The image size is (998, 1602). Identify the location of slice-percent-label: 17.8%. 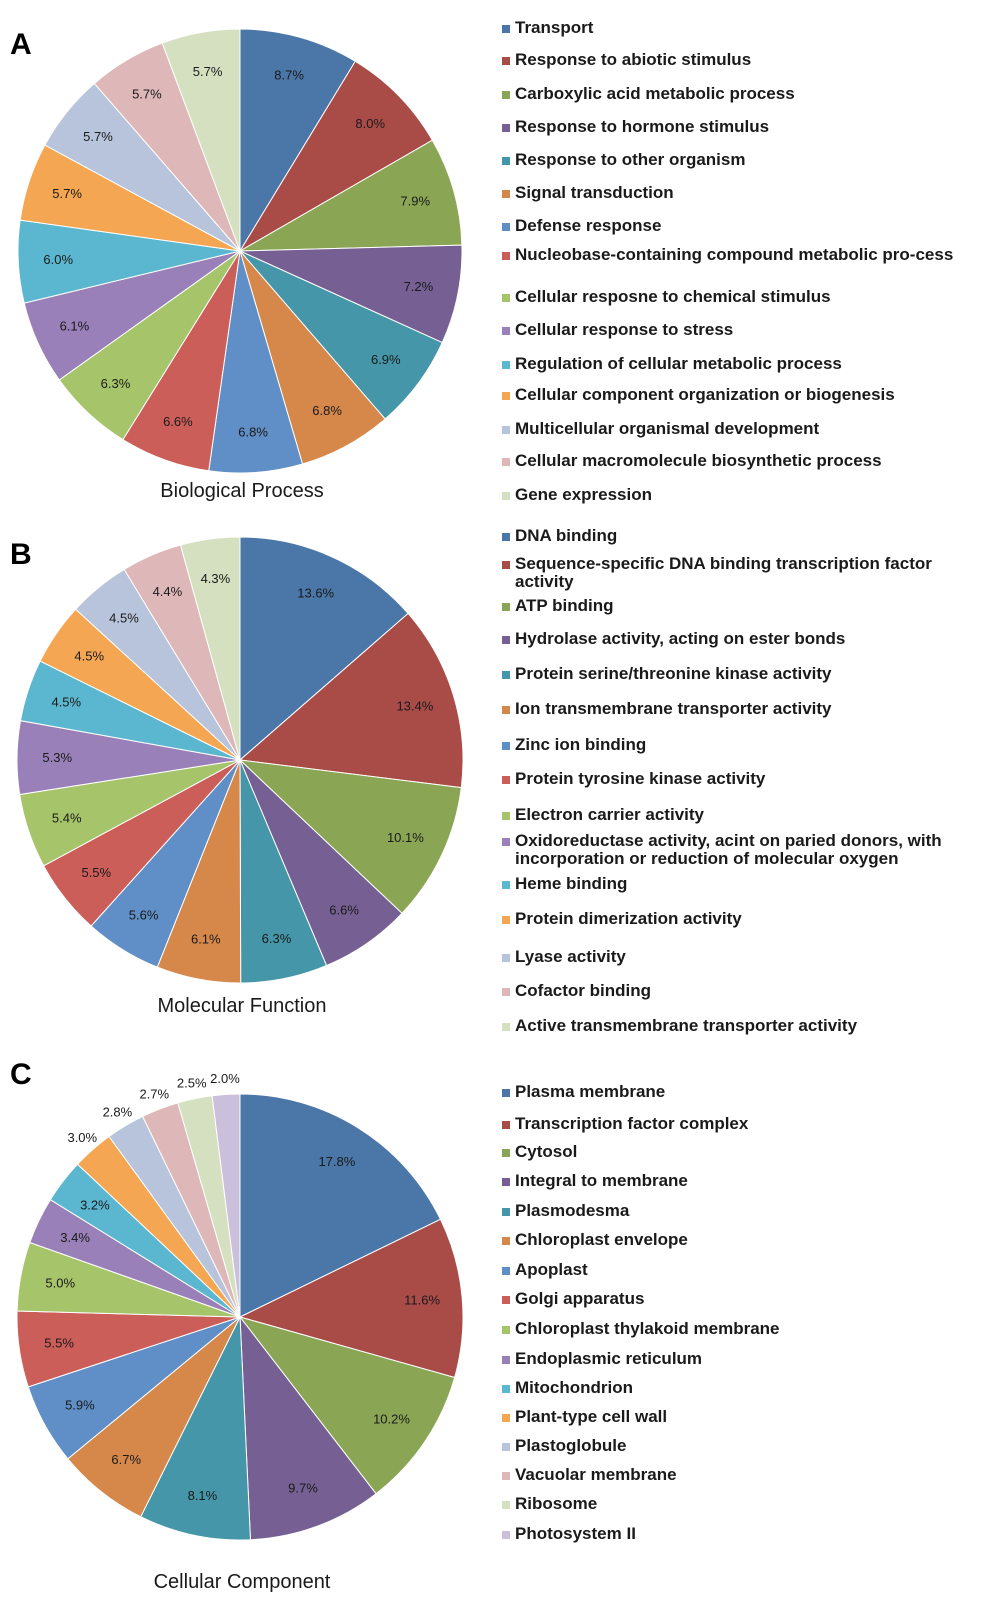
(336, 1161).